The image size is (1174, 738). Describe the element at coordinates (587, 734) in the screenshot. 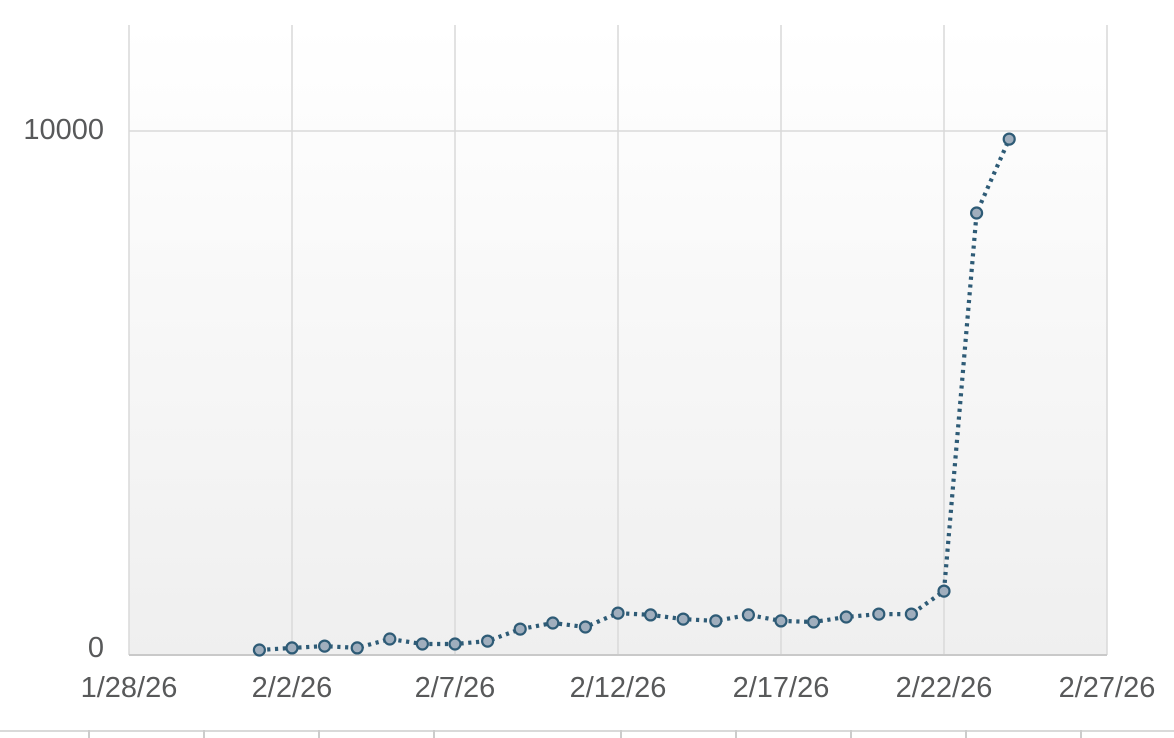

I see `below-chart-edge` at that location.